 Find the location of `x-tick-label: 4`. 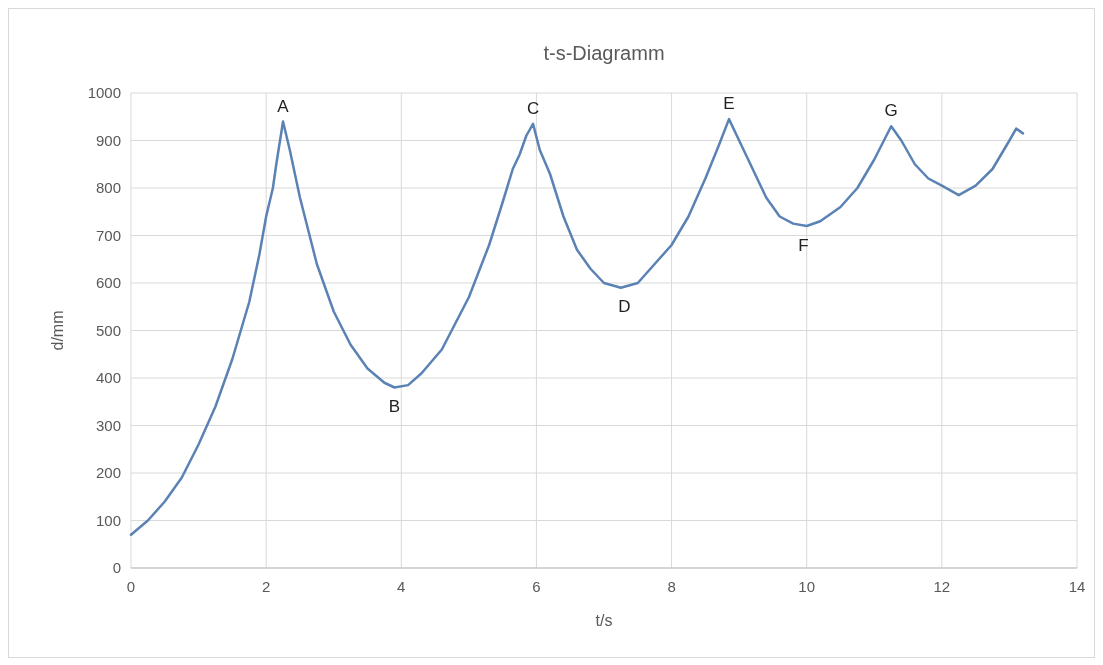

x-tick-label: 4 is located at coordinates (401, 586).